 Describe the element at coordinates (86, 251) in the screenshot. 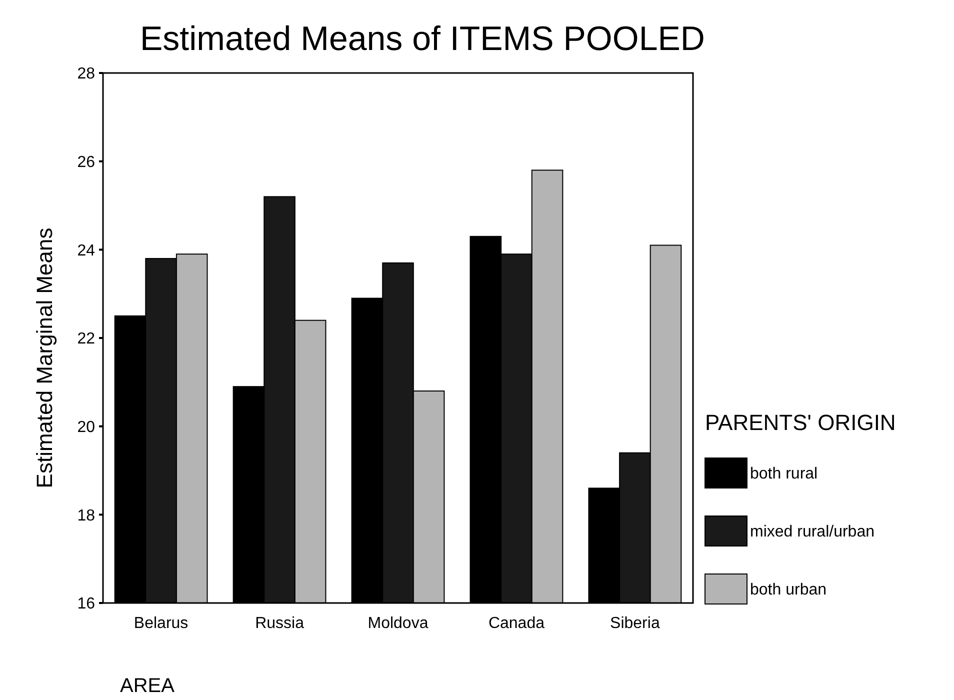

I see `y-tick-label: 24` at that location.